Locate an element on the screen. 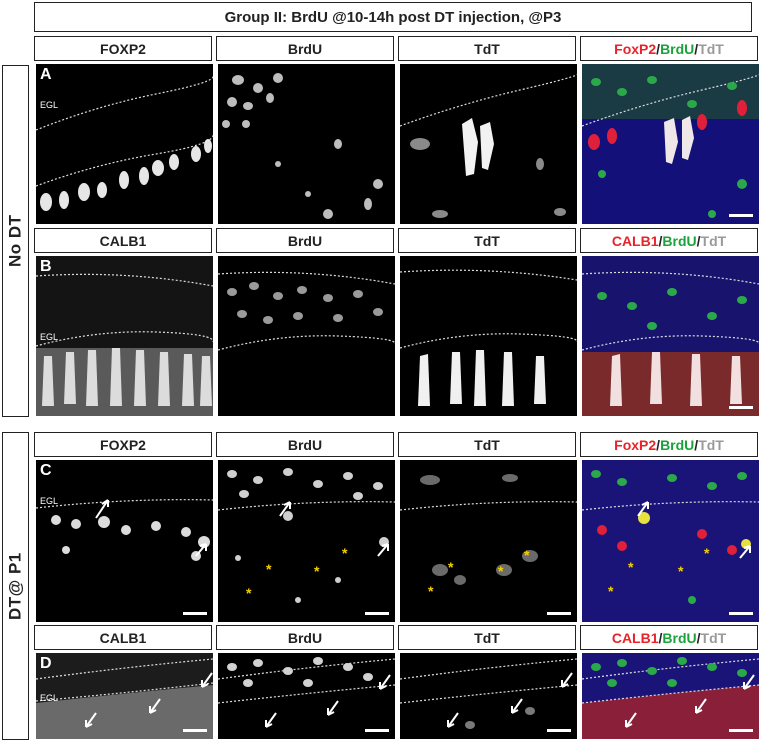 This screenshot has height=742, width=762. side-label-dt-p1: DT@ P1 is located at coordinates (15, 586).